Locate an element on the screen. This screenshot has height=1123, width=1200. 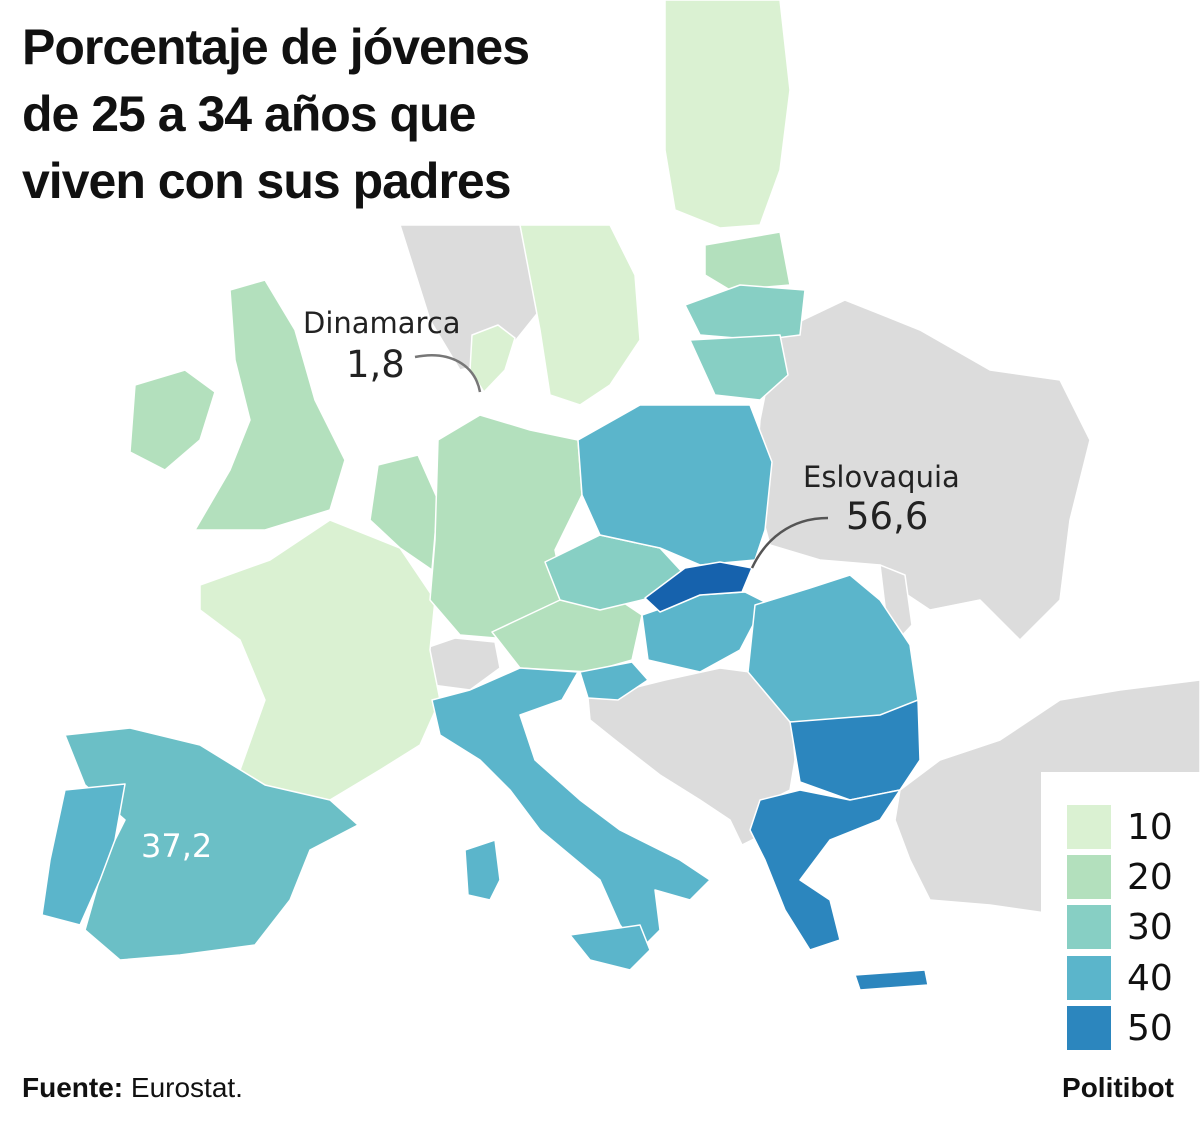
region-portugal is located at coordinates (83, 854).